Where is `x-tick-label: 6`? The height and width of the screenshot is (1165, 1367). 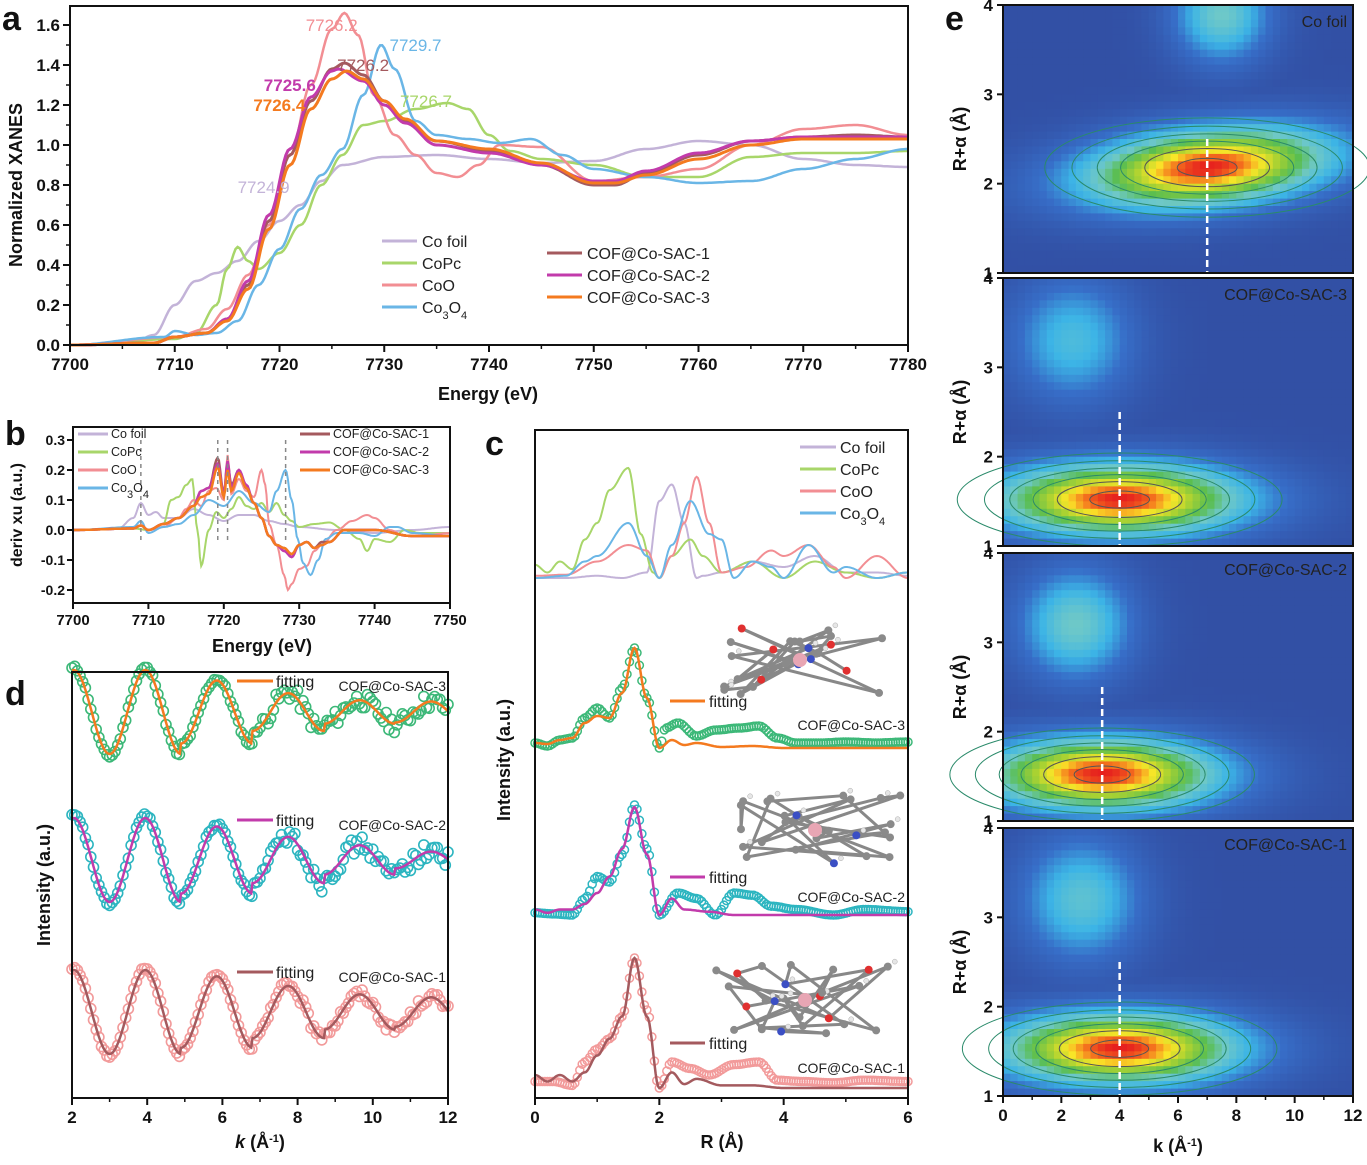 x-tick-label: 6 is located at coordinates (222, 1117).